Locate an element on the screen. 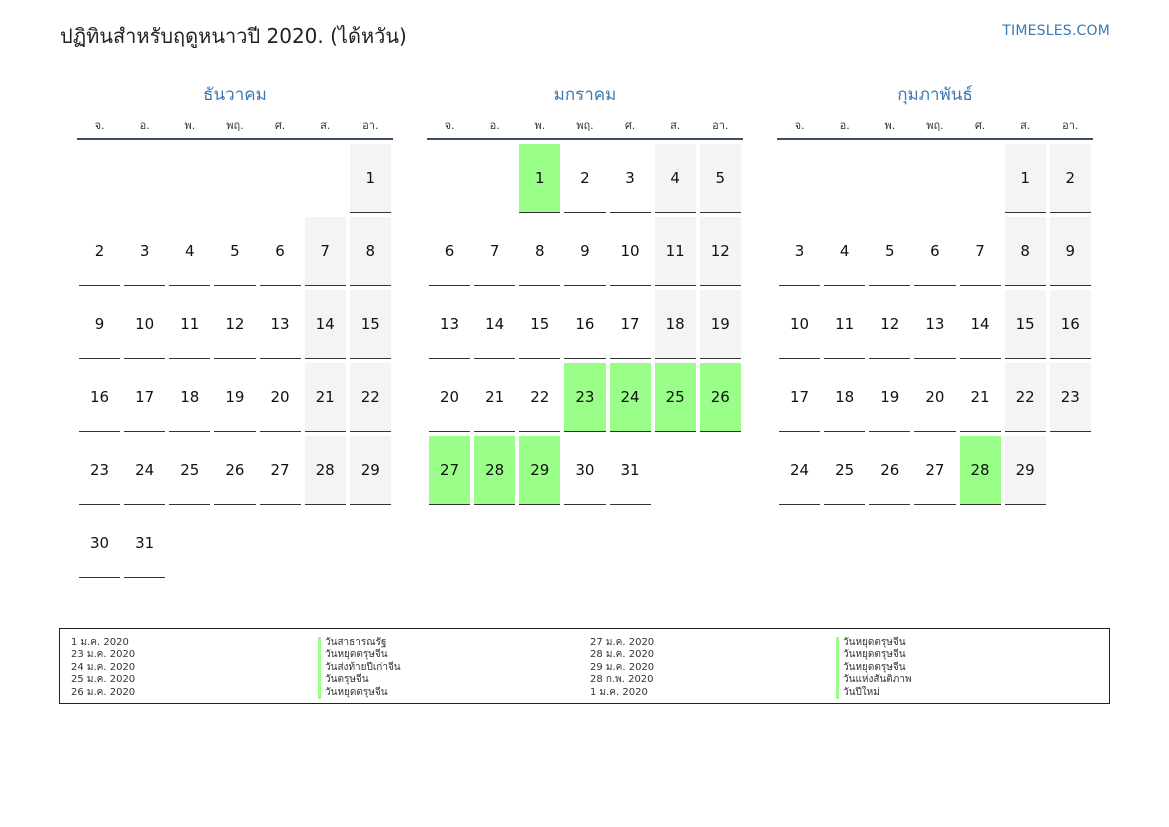 The height and width of the screenshot is (827, 1169). day-cell: 7 is located at coordinates (980, 253).